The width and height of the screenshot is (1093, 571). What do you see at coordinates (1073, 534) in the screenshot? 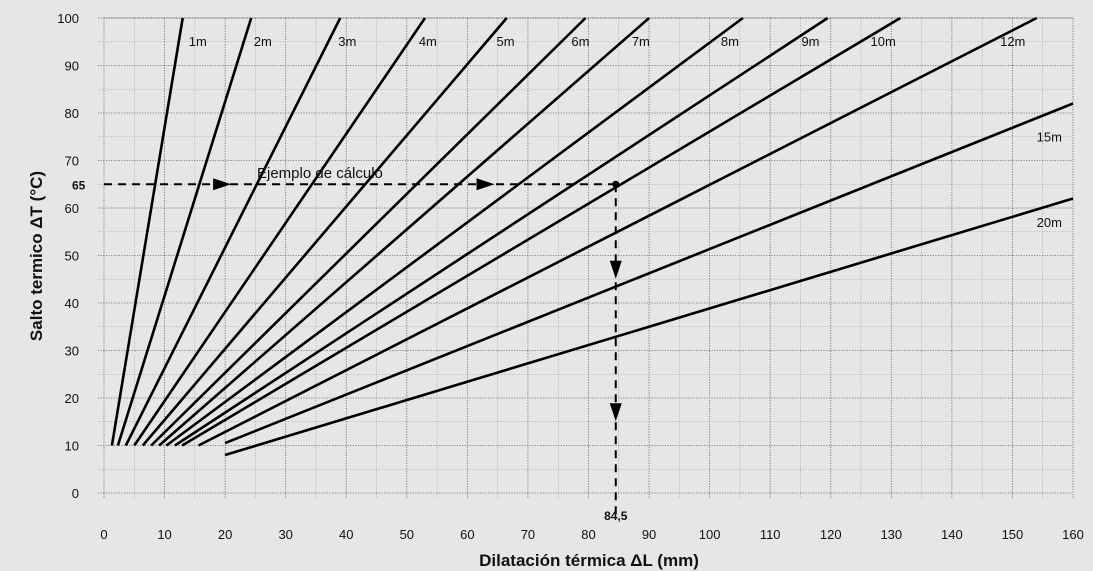
I see `x-tick-label: 160` at bounding box center [1073, 534].